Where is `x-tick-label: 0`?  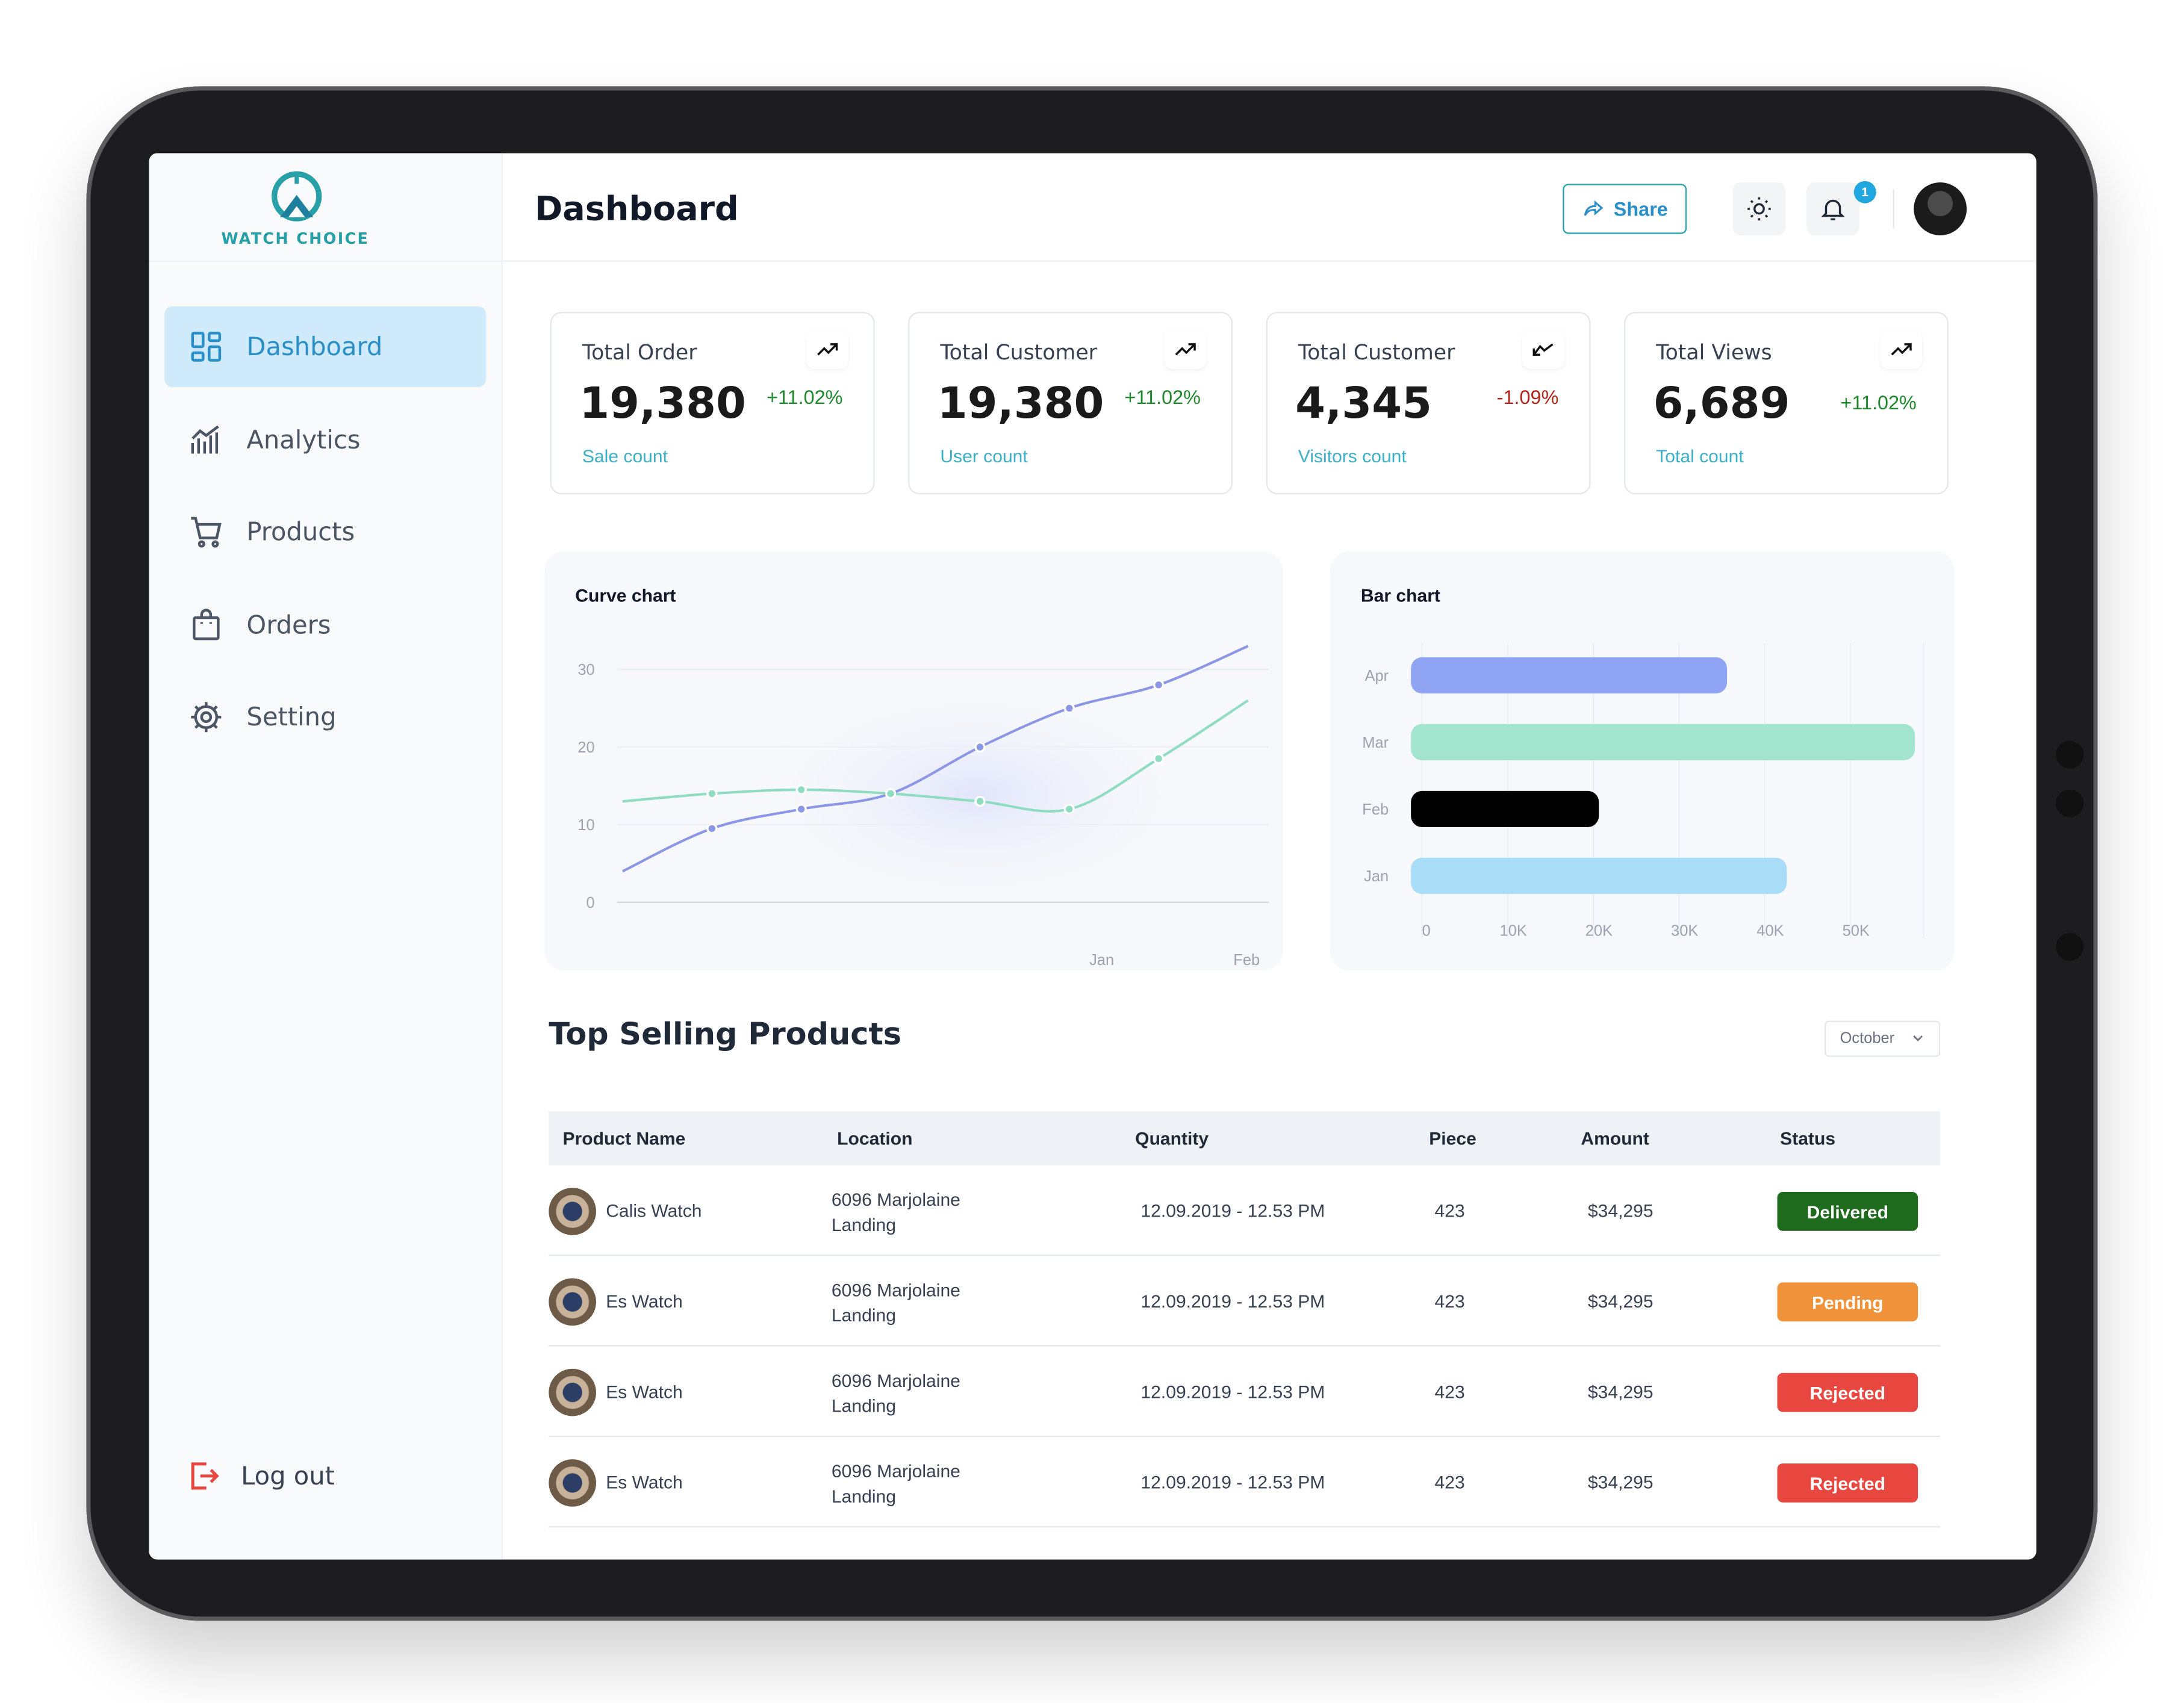 x-tick-label: 0 is located at coordinates (1427, 931).